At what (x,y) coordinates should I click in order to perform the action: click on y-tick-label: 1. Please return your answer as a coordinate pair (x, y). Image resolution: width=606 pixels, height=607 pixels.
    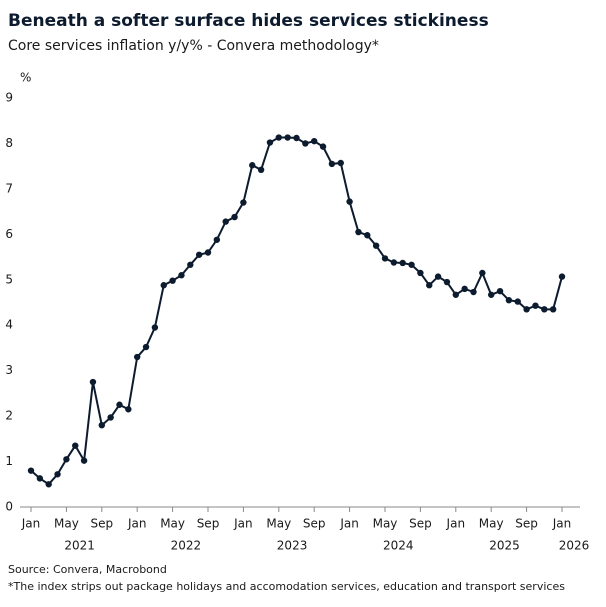
    Looking at the image, I should click on (9, 461).